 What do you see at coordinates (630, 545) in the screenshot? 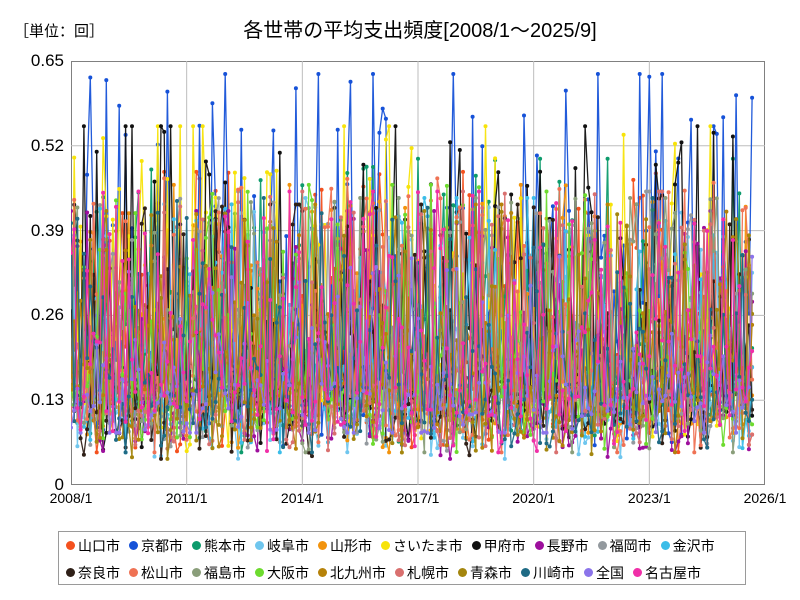
I see `legend-label: 福岡市` at bounding box center [630, 545].